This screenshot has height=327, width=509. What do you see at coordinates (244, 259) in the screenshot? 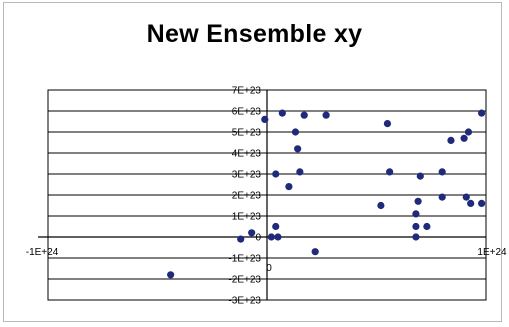
I see `y-tick-label: -1E+23` at bounding box center [244, 259].